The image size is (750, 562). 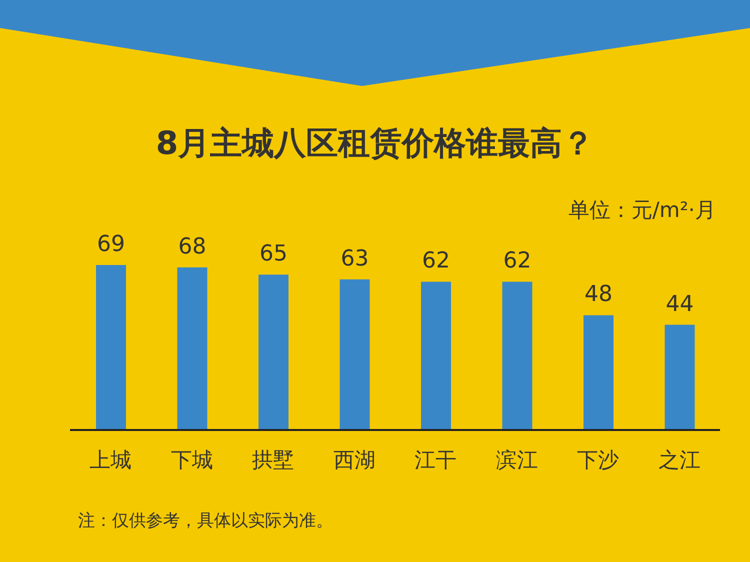 I want to click on x-tick-label: 西湖, so click(x=354, y=460).